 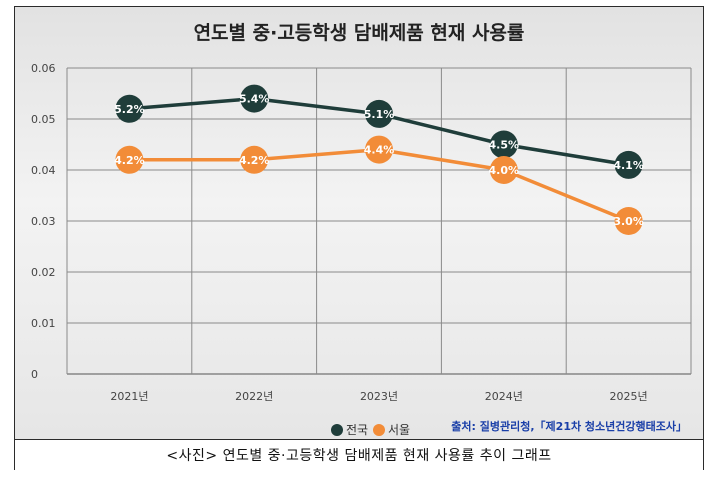 I want to click on y-tick-label: 0.06, so click(x=43, y=68).